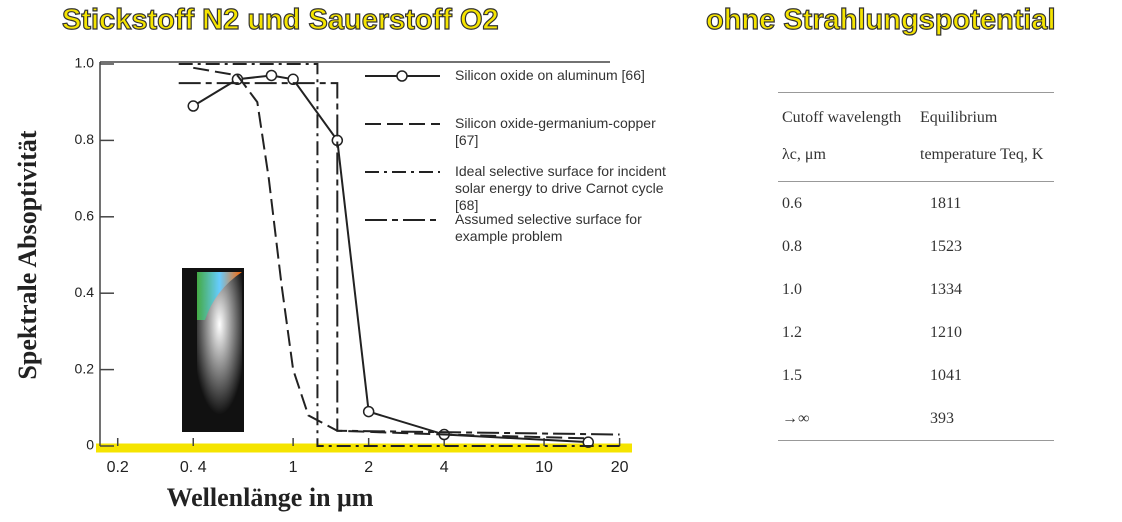  Describe the element at coordinates (946, 375) in the screenshot. I see `table-cell: 1041` at that location.